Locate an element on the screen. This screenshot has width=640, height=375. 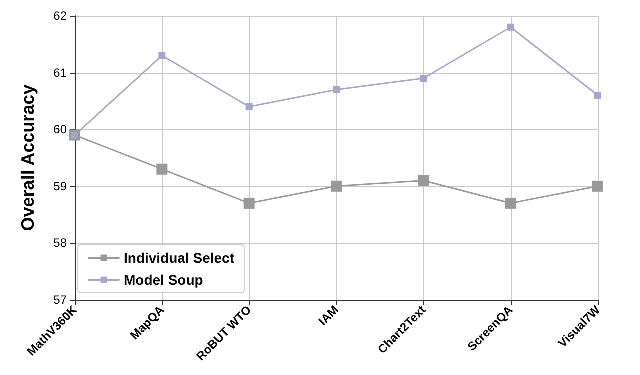
y-tick-label: 59 is located at coordinates (61, 186).